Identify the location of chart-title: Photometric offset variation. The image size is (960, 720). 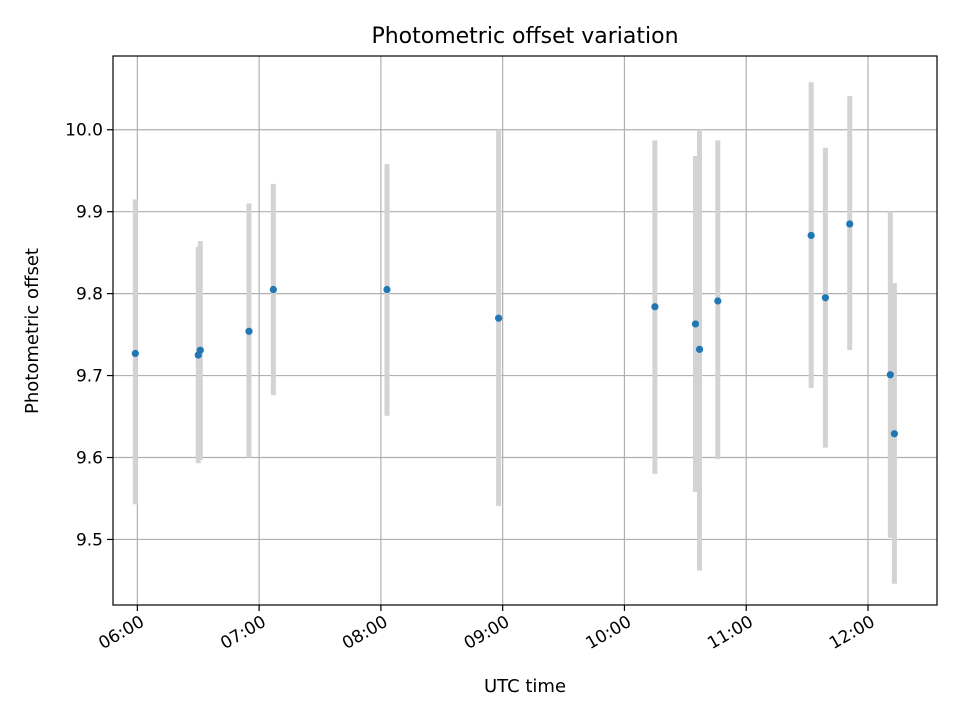
(524, 36).